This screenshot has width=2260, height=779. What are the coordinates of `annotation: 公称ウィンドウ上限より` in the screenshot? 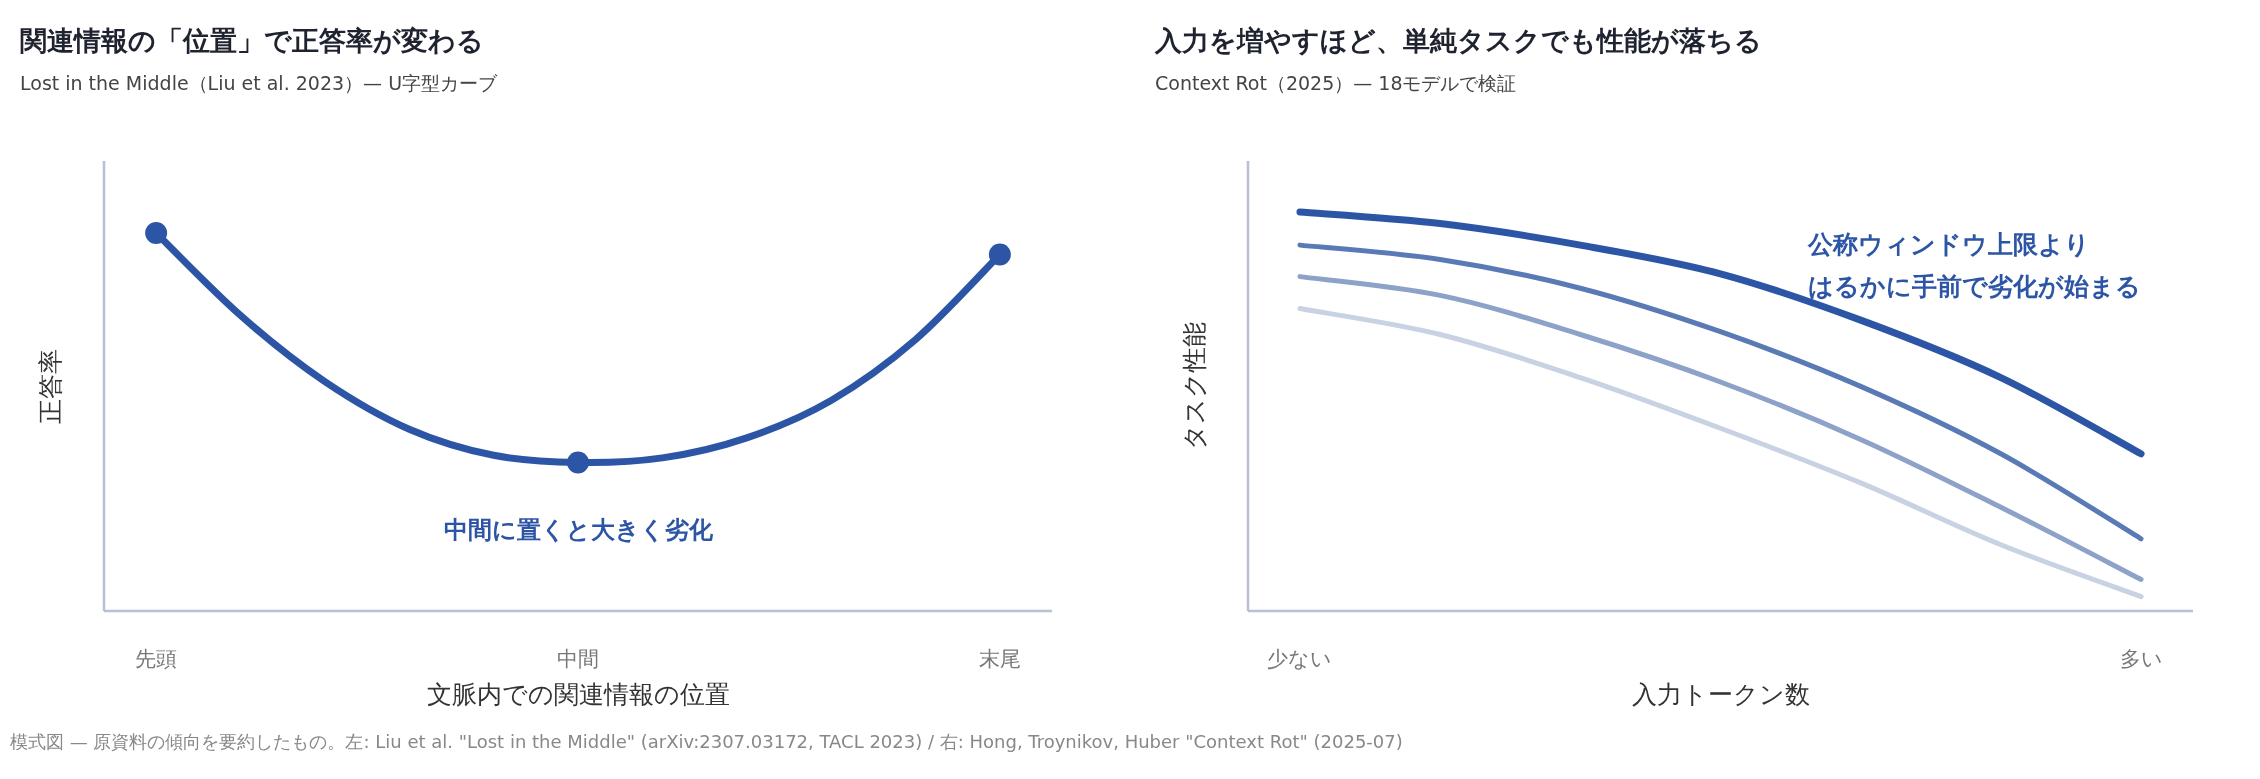 It's located at (1948, 244).